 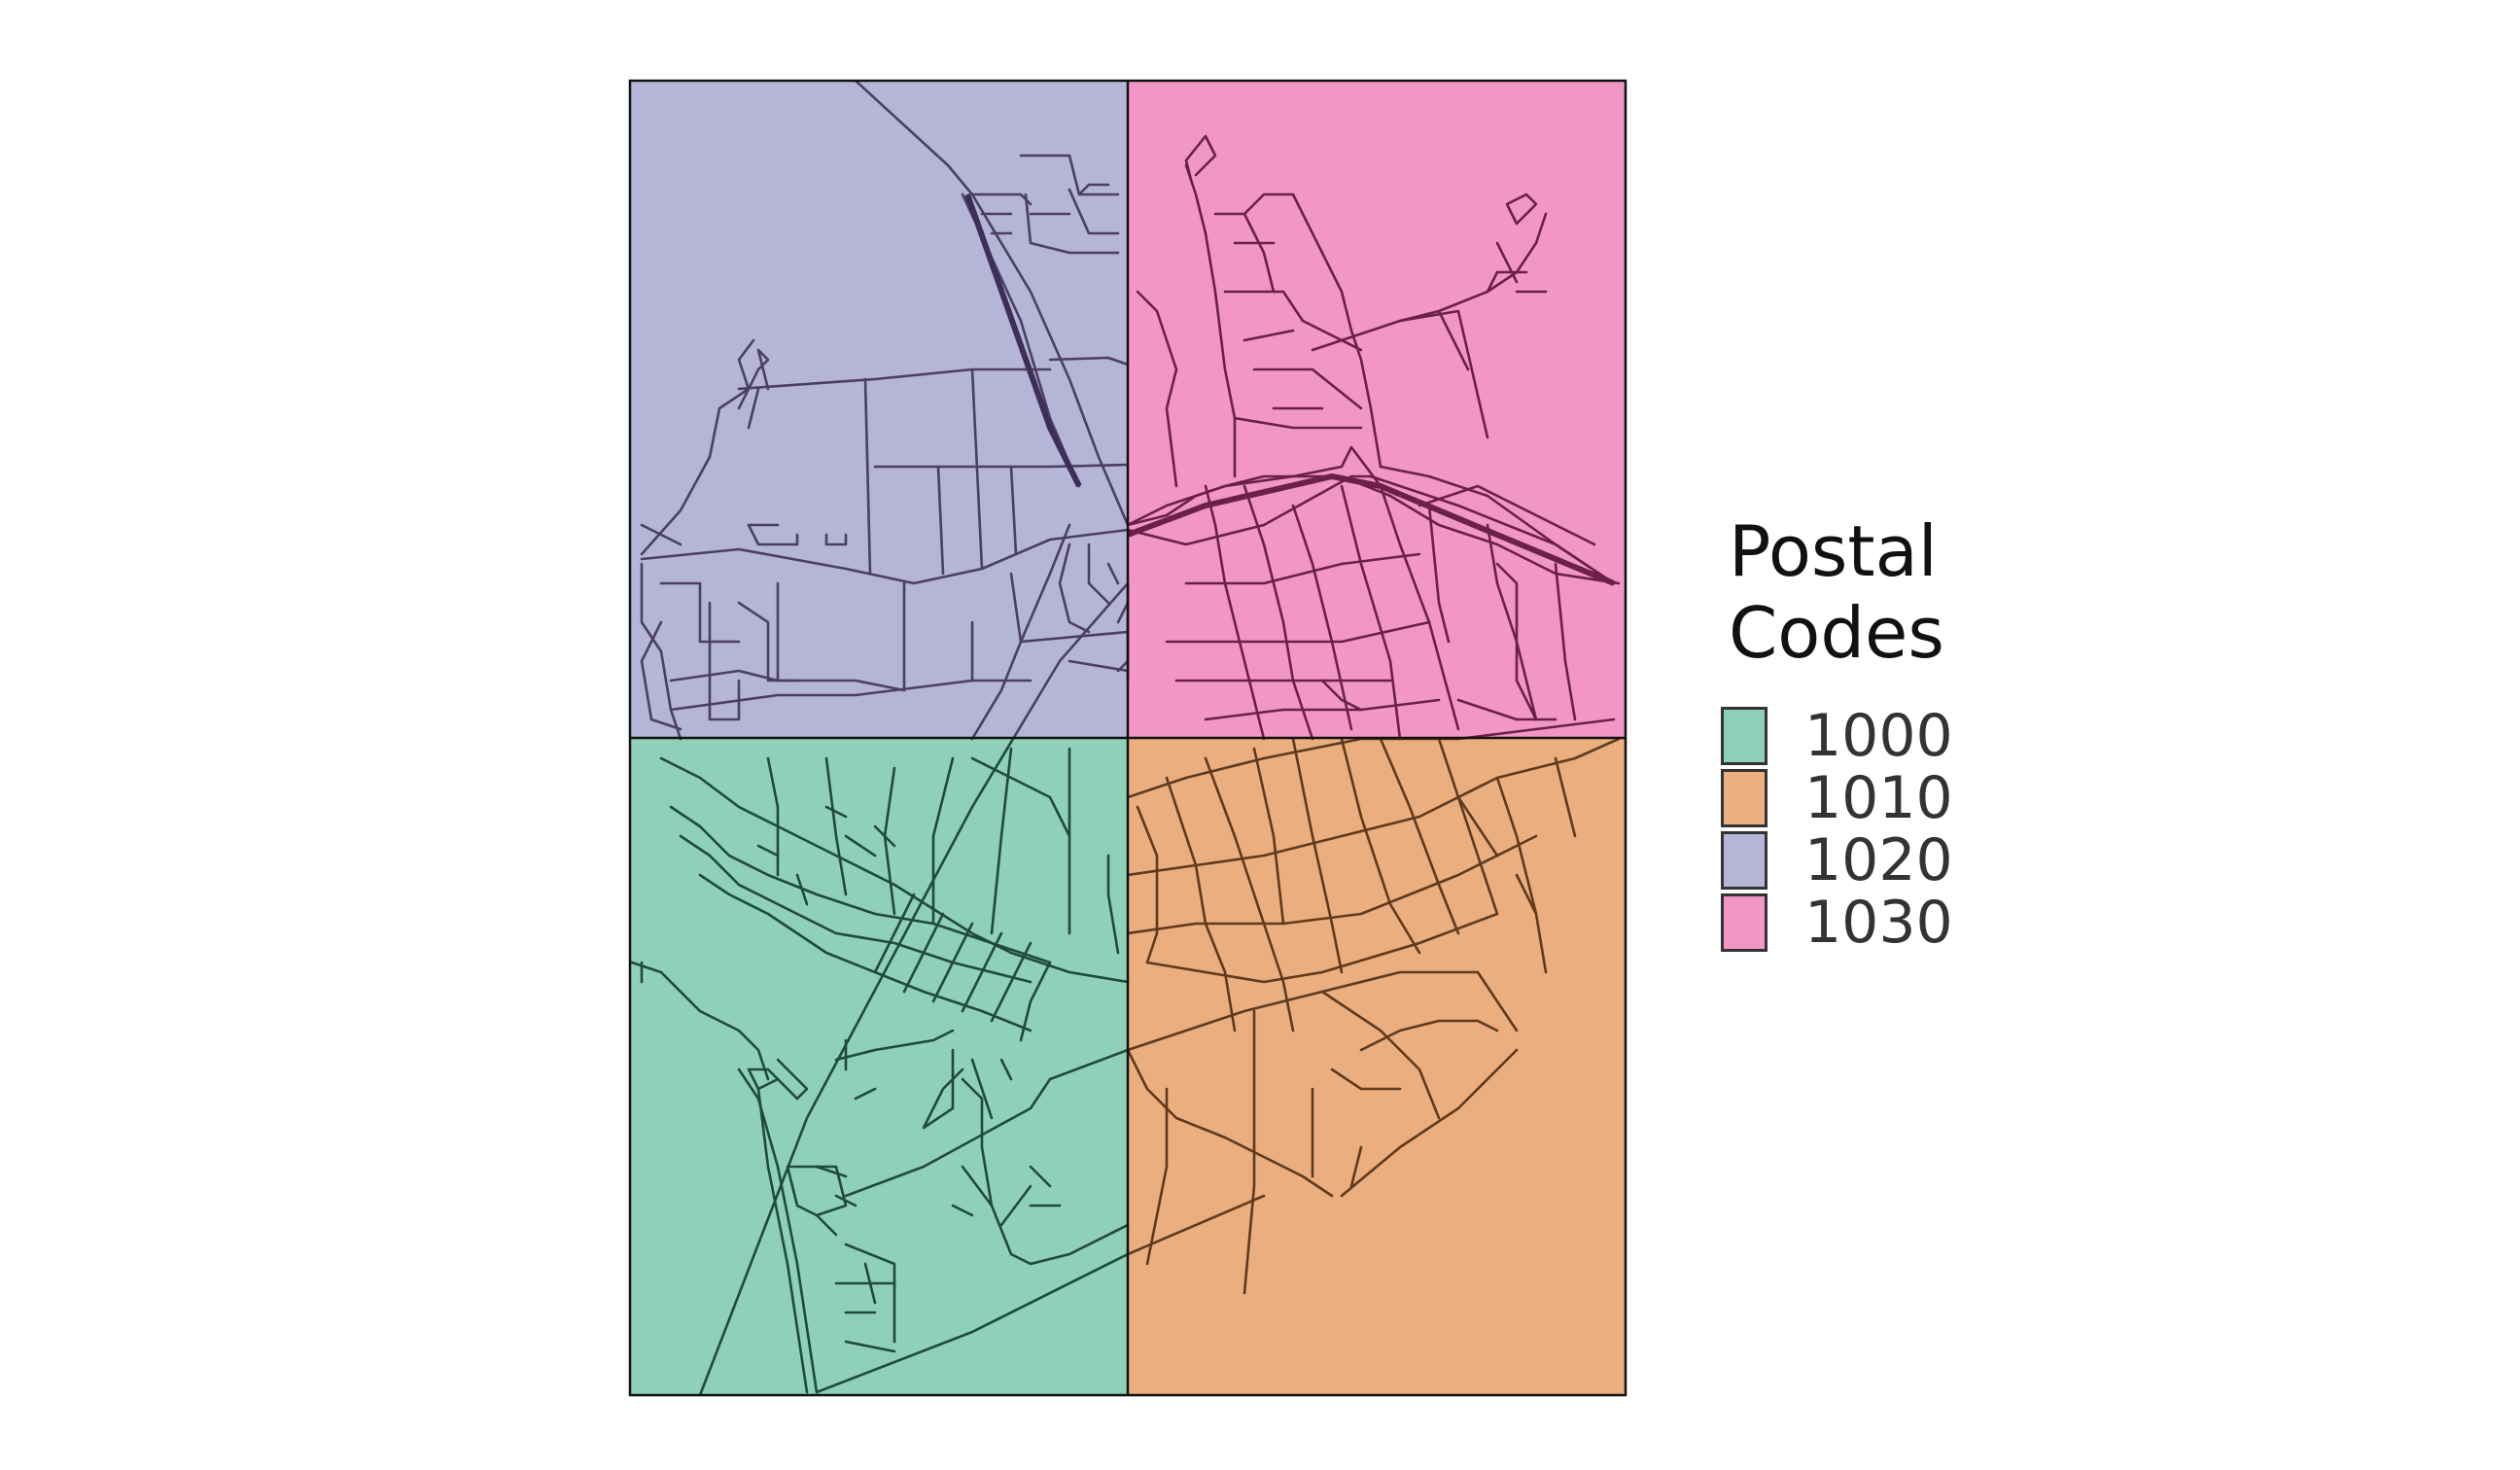 What do you see at coordinates (1866, 798) in the screenshot?
I see `legend-item: 1010` at bounding box center [1866, 798].